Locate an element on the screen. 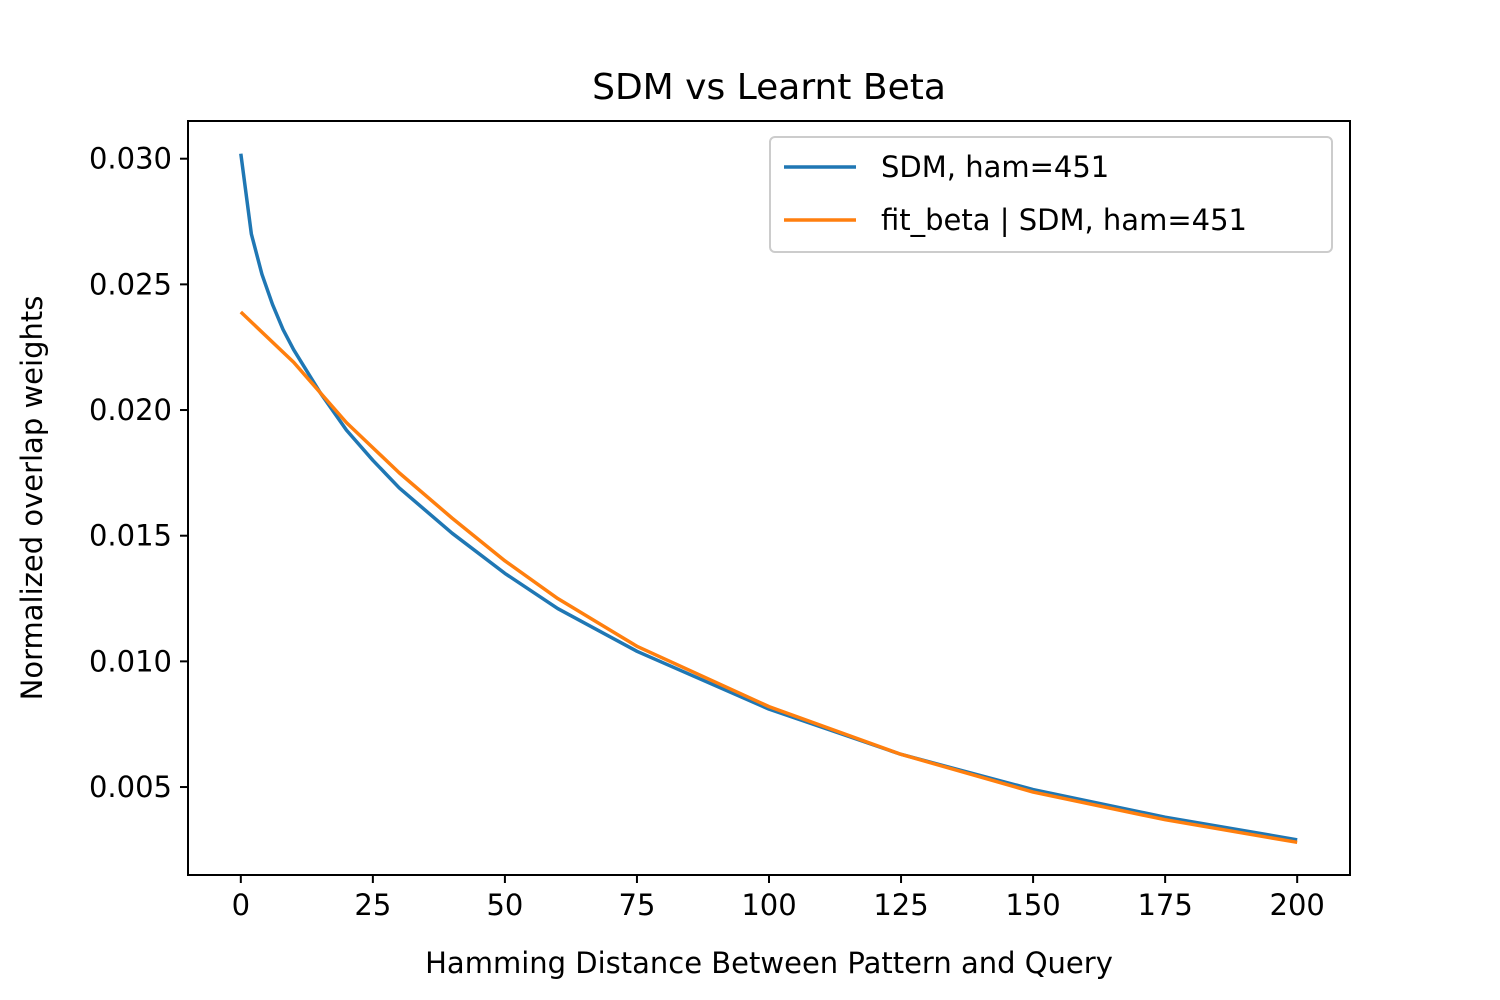  y-tick-label: 0.020 is located at coordinates (130, 410).